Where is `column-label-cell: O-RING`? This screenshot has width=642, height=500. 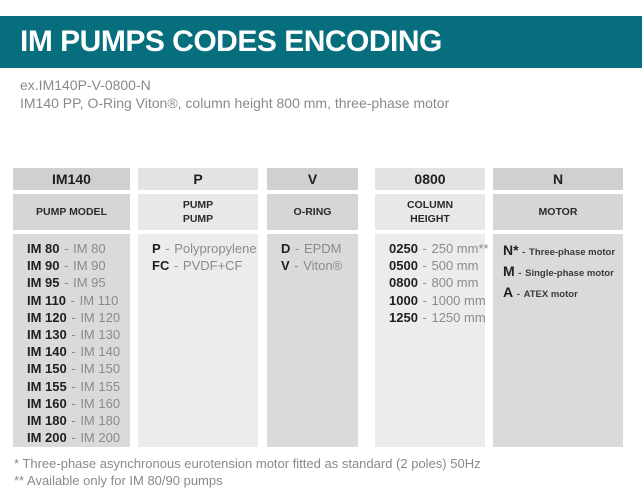 column-label-cell: O-RING is located at coordinates (312, 212).